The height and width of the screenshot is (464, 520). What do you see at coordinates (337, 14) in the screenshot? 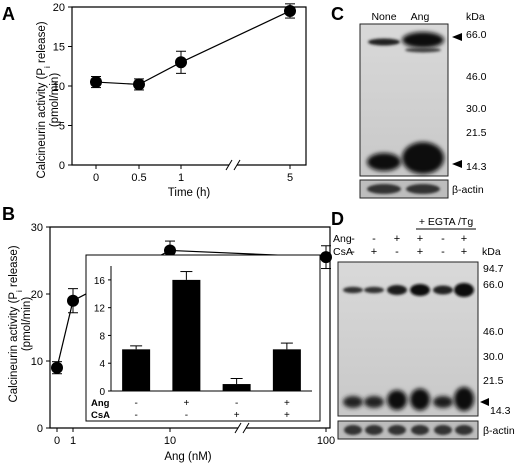
I see `panel-label-c: C` at bounding box center [337, 14].